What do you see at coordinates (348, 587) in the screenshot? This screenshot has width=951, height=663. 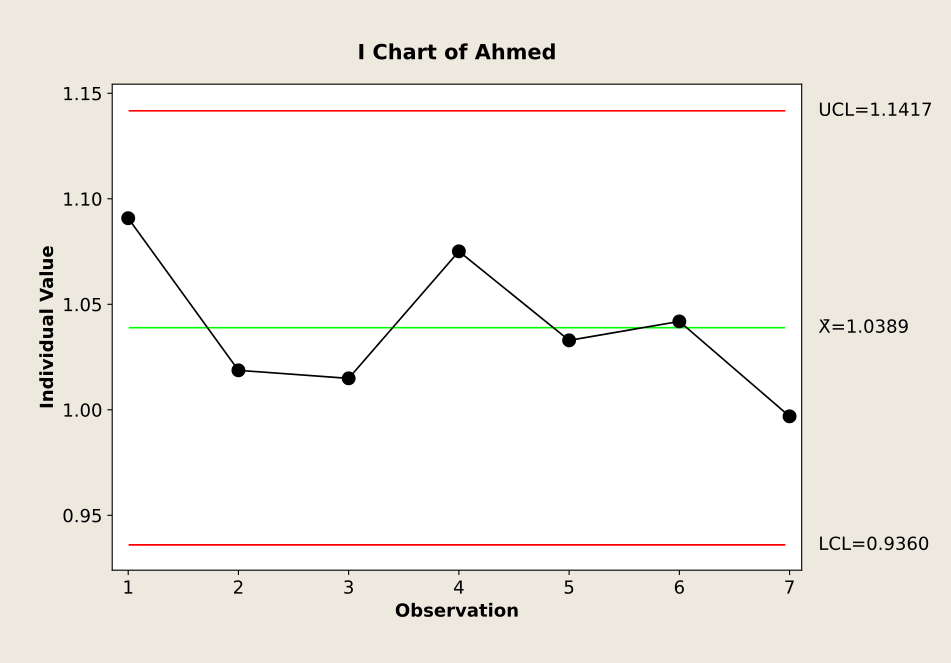 I see `x-tick-label: 3` at bounding box center [348, 587].